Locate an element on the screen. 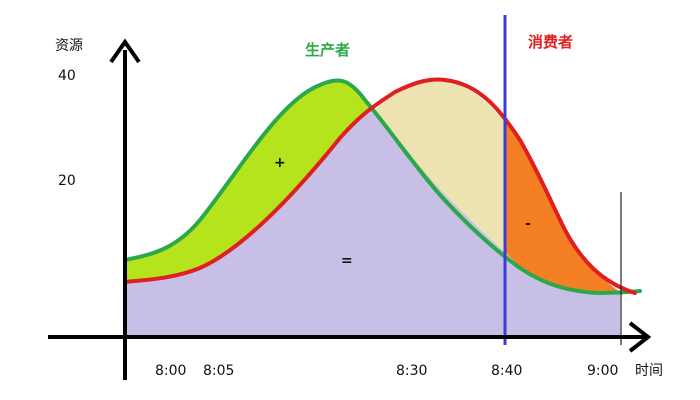 The width and height of the screenshot is (700, 400). y-tick-40: 40 is located at coordinates (67, 76).